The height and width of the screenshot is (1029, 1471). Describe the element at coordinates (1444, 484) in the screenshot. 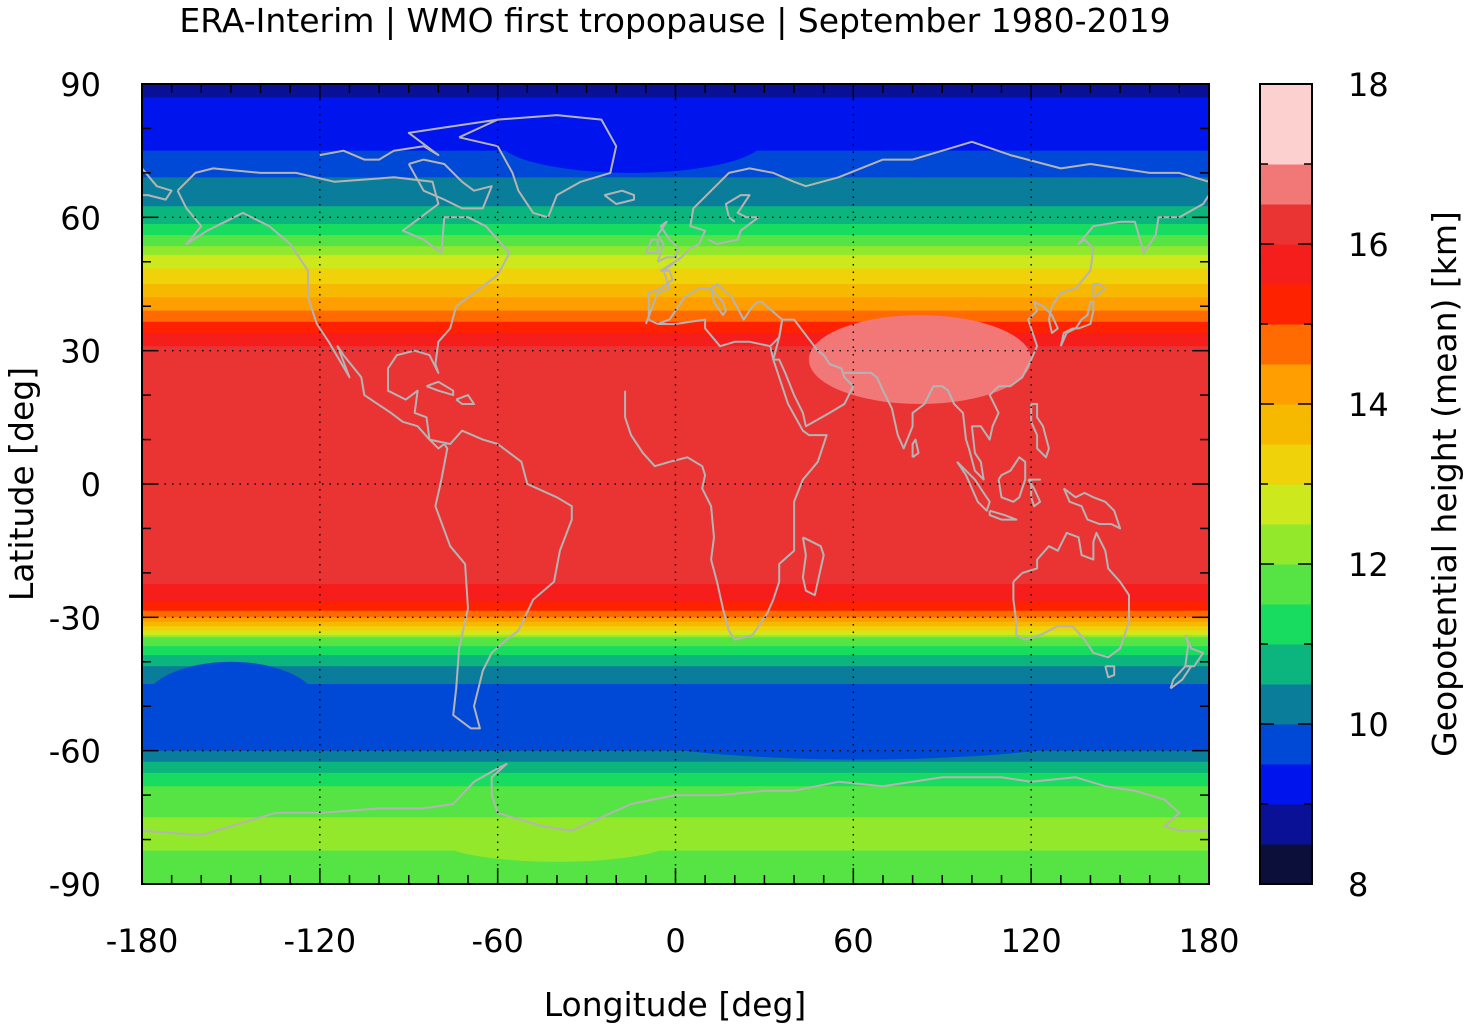

I see `colorbar-title: Geopotential height (mean) [km]` at that location.